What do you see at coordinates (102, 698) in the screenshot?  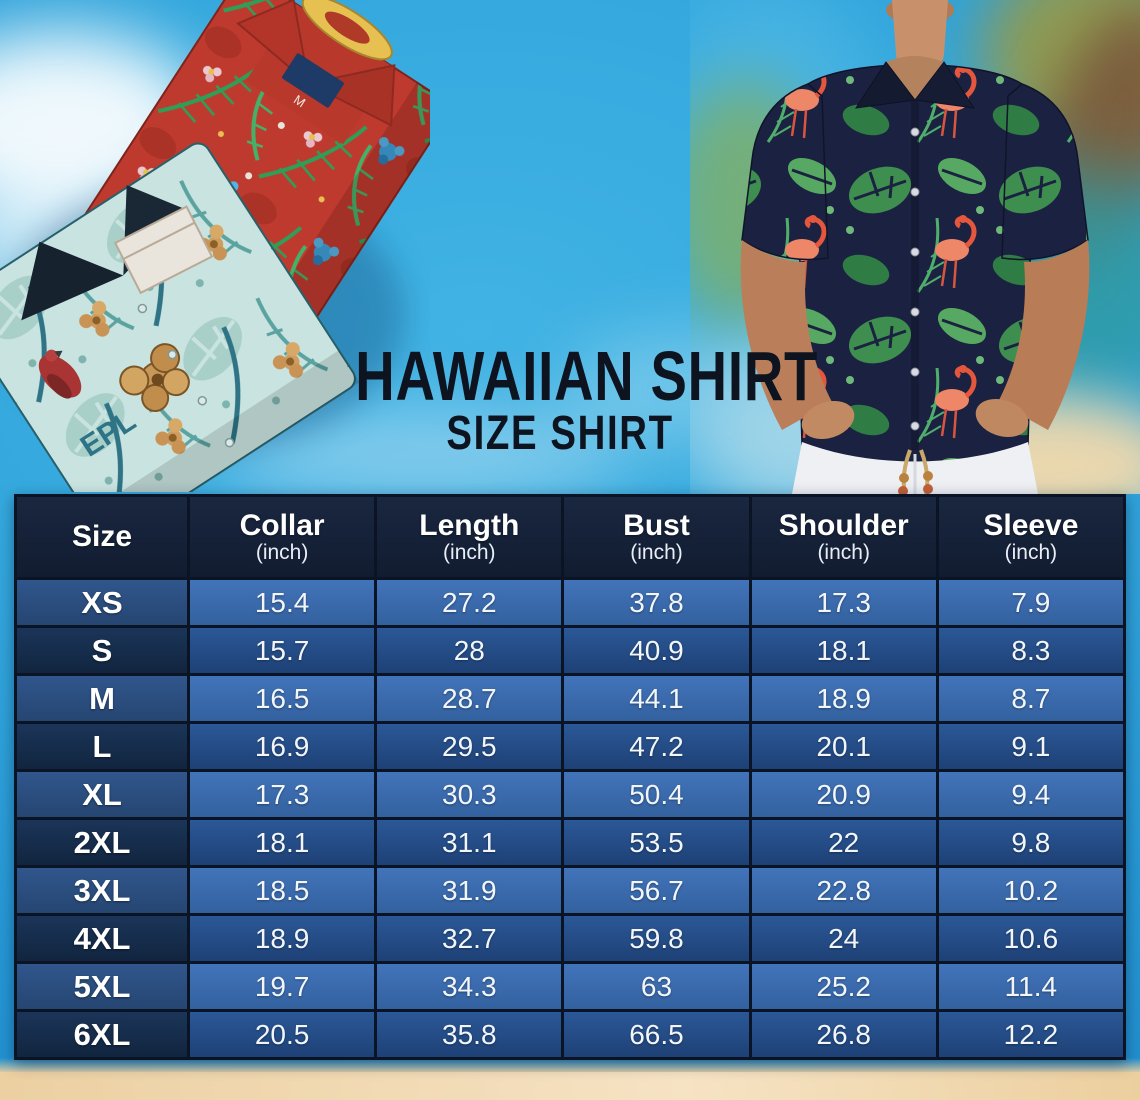 I see `size-cell: M` at bounding box center [102, 698].